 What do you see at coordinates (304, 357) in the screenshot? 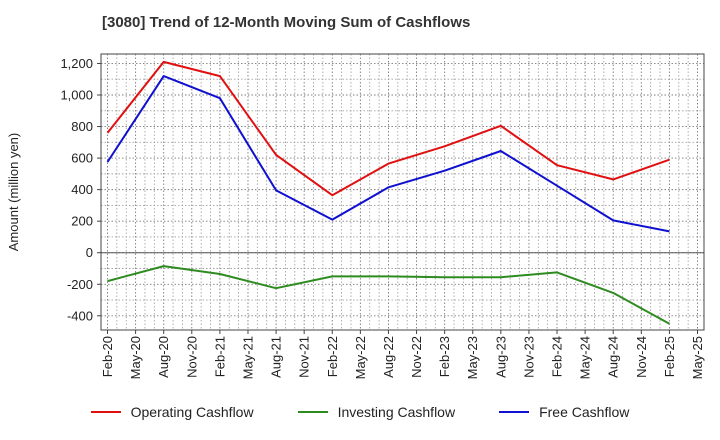
I see `x-tick-label: Nov-21` at bounding box center [304, 357].